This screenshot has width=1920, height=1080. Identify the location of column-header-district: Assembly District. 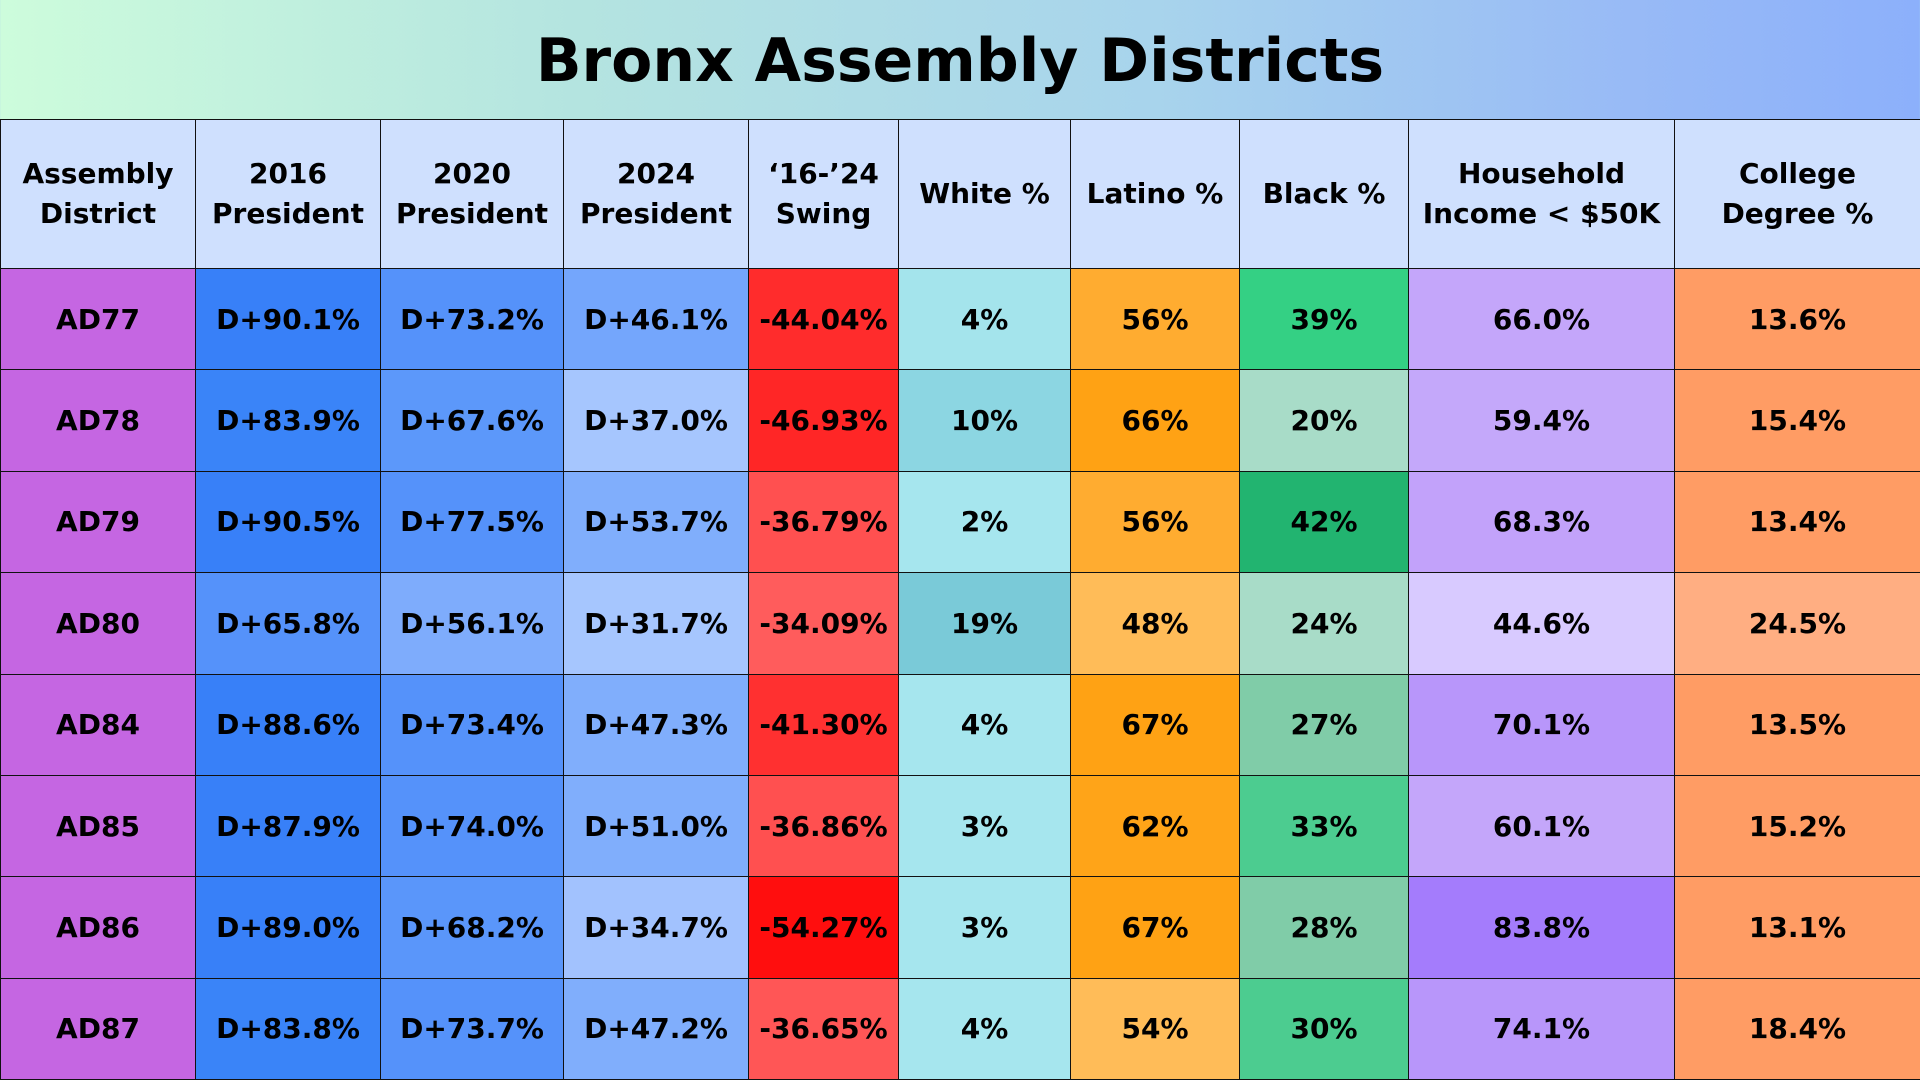
(98, 194).